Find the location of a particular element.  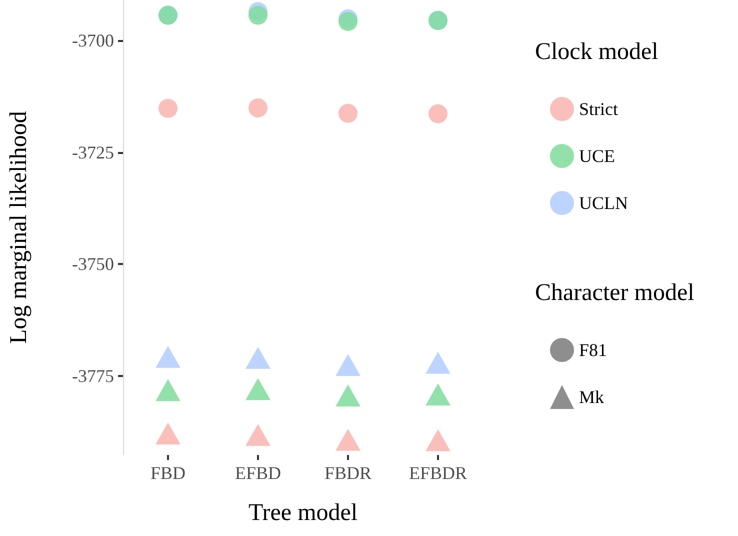

y-tick-label: -3700 is located at coordinates (93, 40).